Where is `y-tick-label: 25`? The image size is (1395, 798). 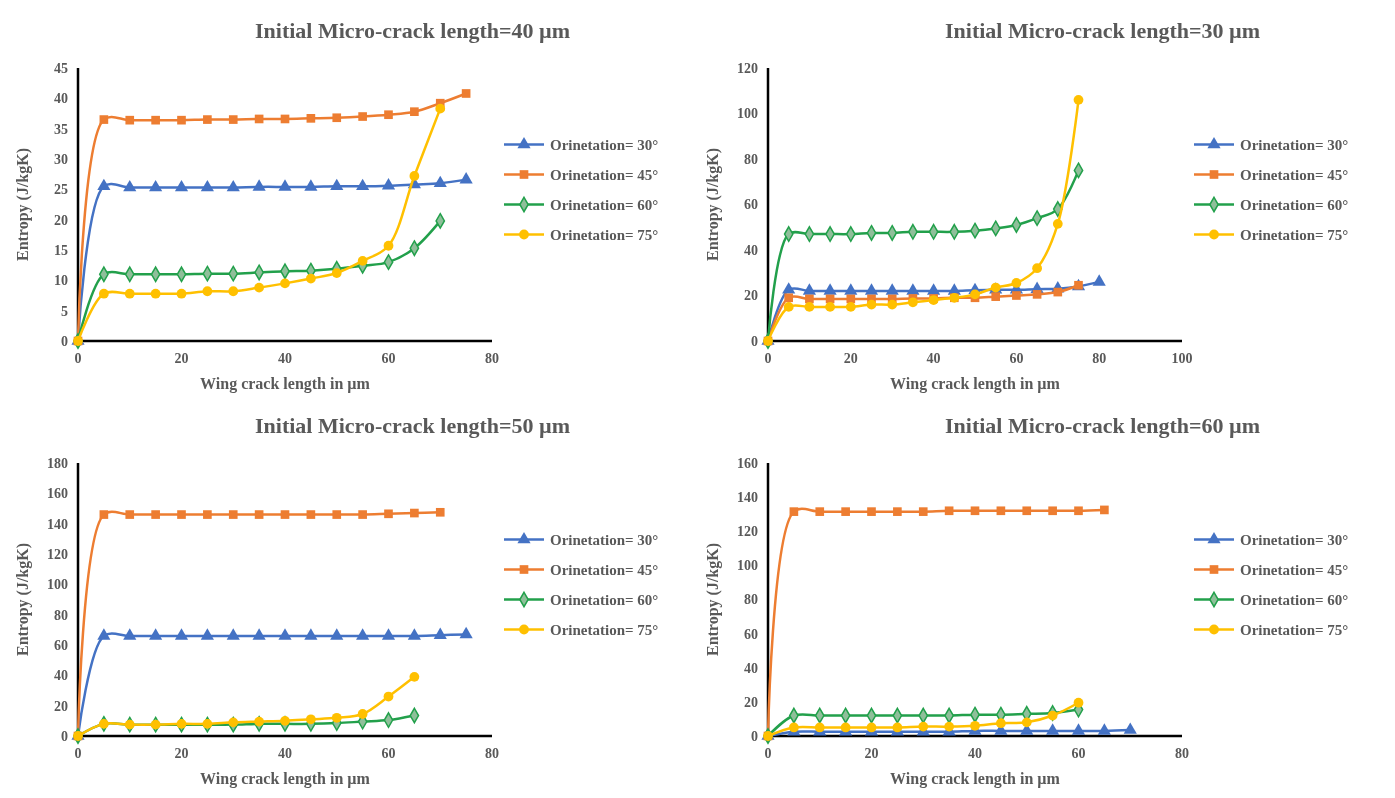 y-tick-label: 25 is located at coordinates (61, 190).